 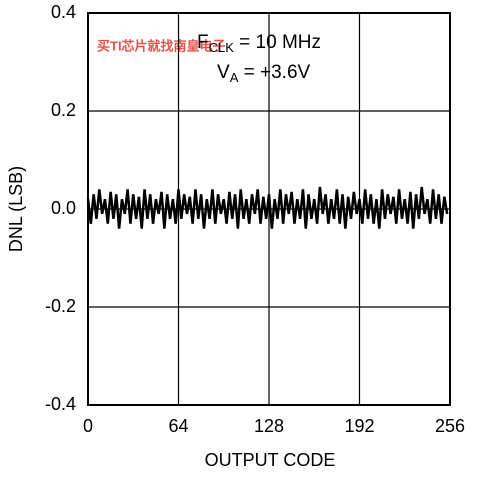 What do you see at coordinates (223, 72) in the screenshot?
I see `annotation-main: V` at bounding box center [223, 72].